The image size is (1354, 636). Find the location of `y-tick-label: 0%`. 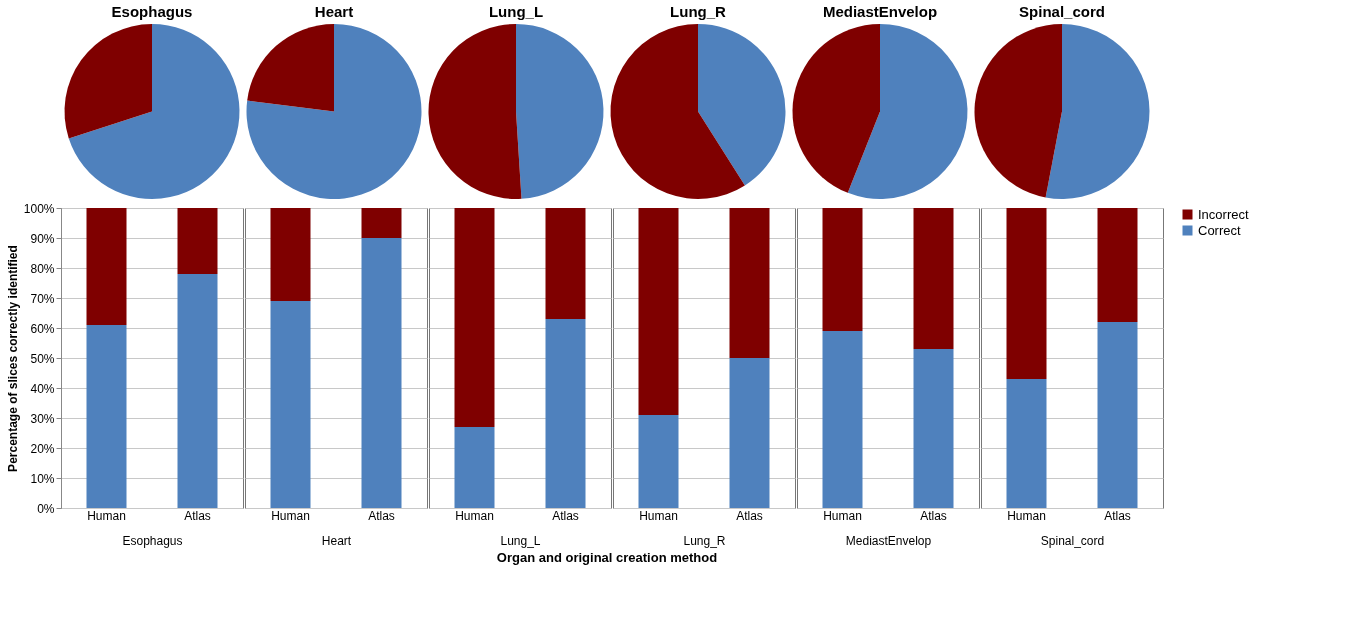

y-tick-label: 0% is located at coordinates (46, 508).